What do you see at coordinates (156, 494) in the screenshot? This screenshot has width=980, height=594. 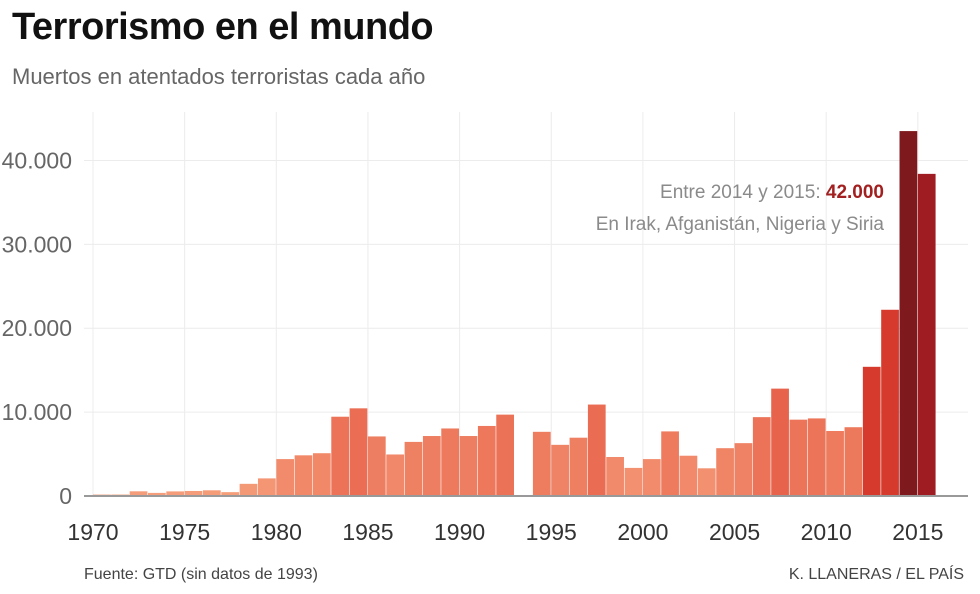 I see `bar-1973` at bounding box center [156, 494].